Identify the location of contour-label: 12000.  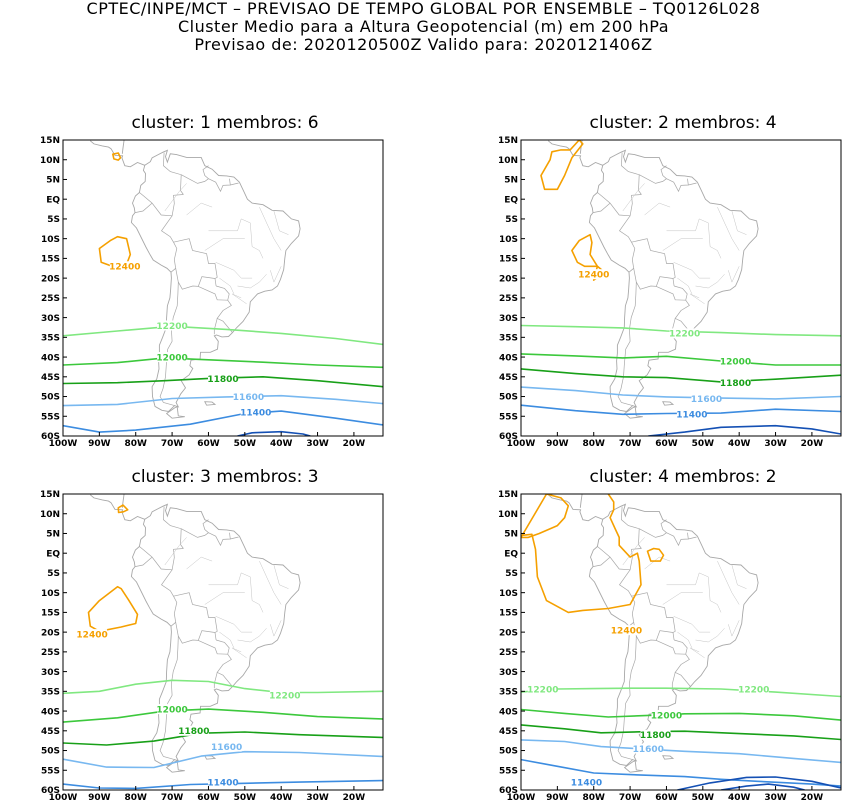
(666, 716).